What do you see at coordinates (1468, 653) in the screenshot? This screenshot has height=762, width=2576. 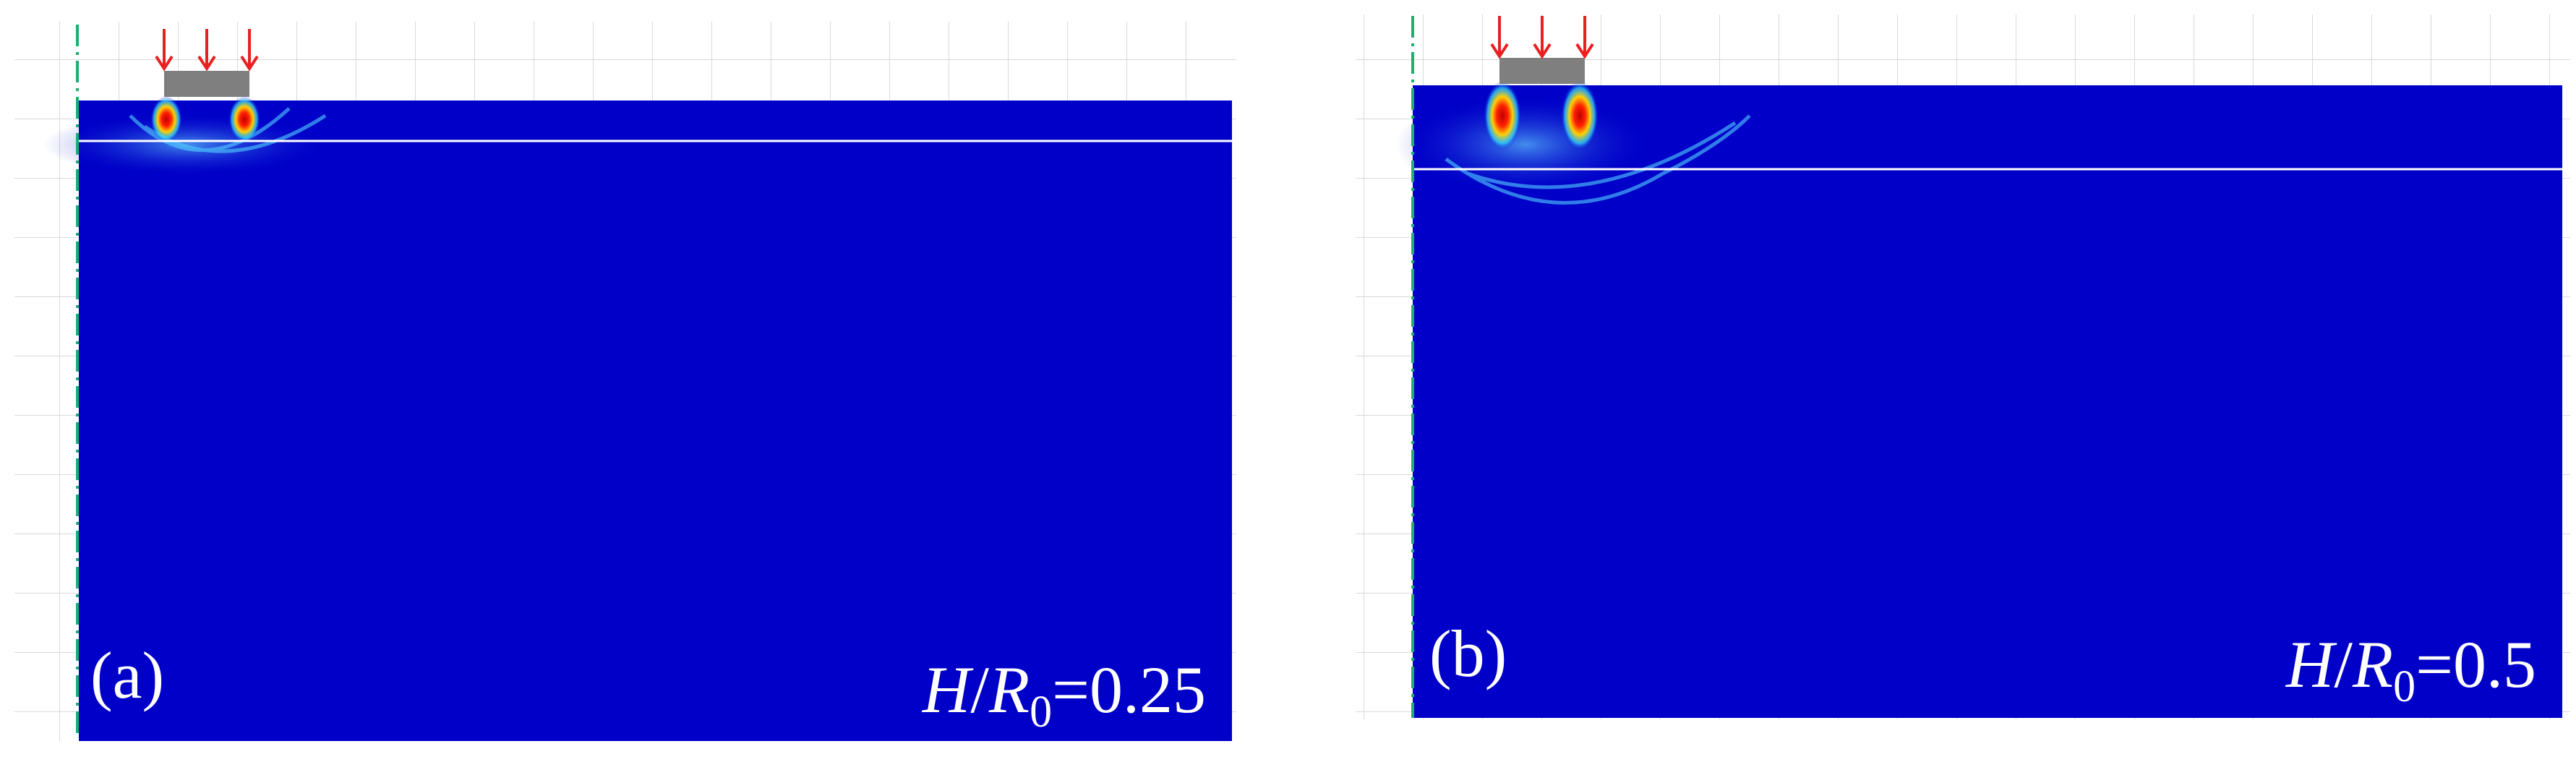 I see `panel-label: (b)` at bounding box center [1468, 653].